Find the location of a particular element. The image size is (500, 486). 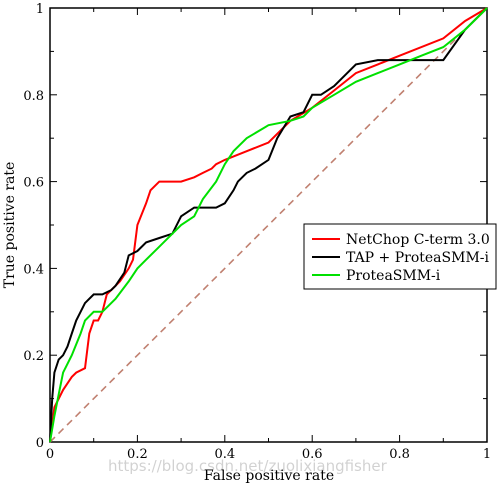

y-tick-label: 0.6 is located at coordinates (33, 183).